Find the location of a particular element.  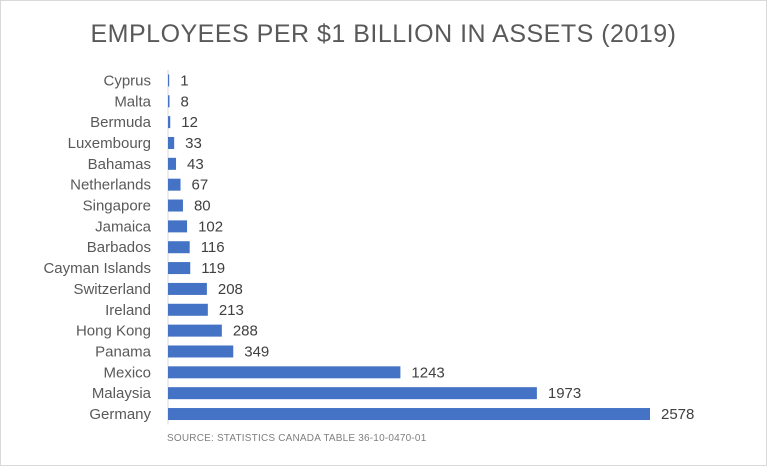

category-label: Luxembourg is located at coordinates (109, 143).